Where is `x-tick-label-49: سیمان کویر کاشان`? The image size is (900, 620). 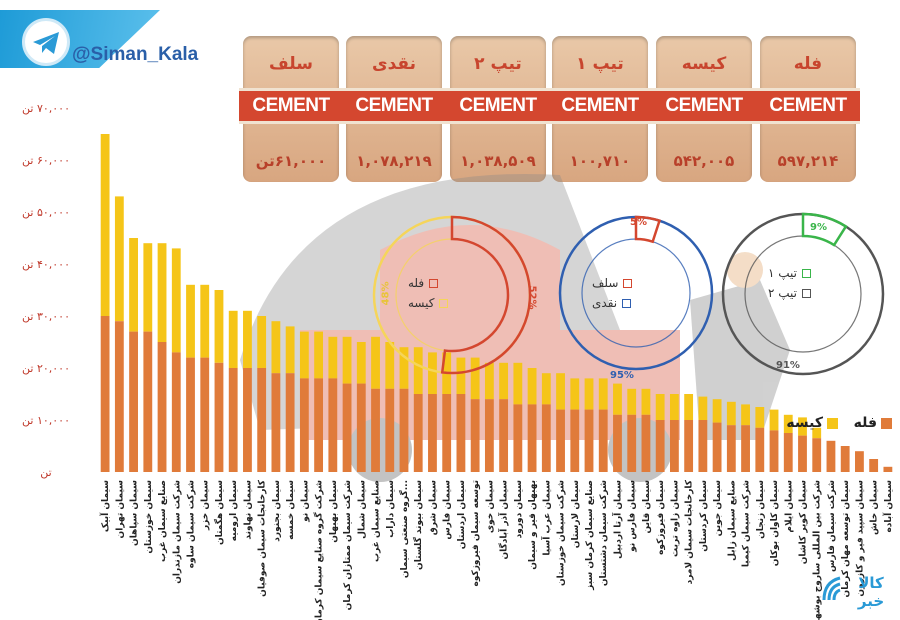
x-tick-label-49: سیمان کویر کاشان is located at coordinates (803, 522).